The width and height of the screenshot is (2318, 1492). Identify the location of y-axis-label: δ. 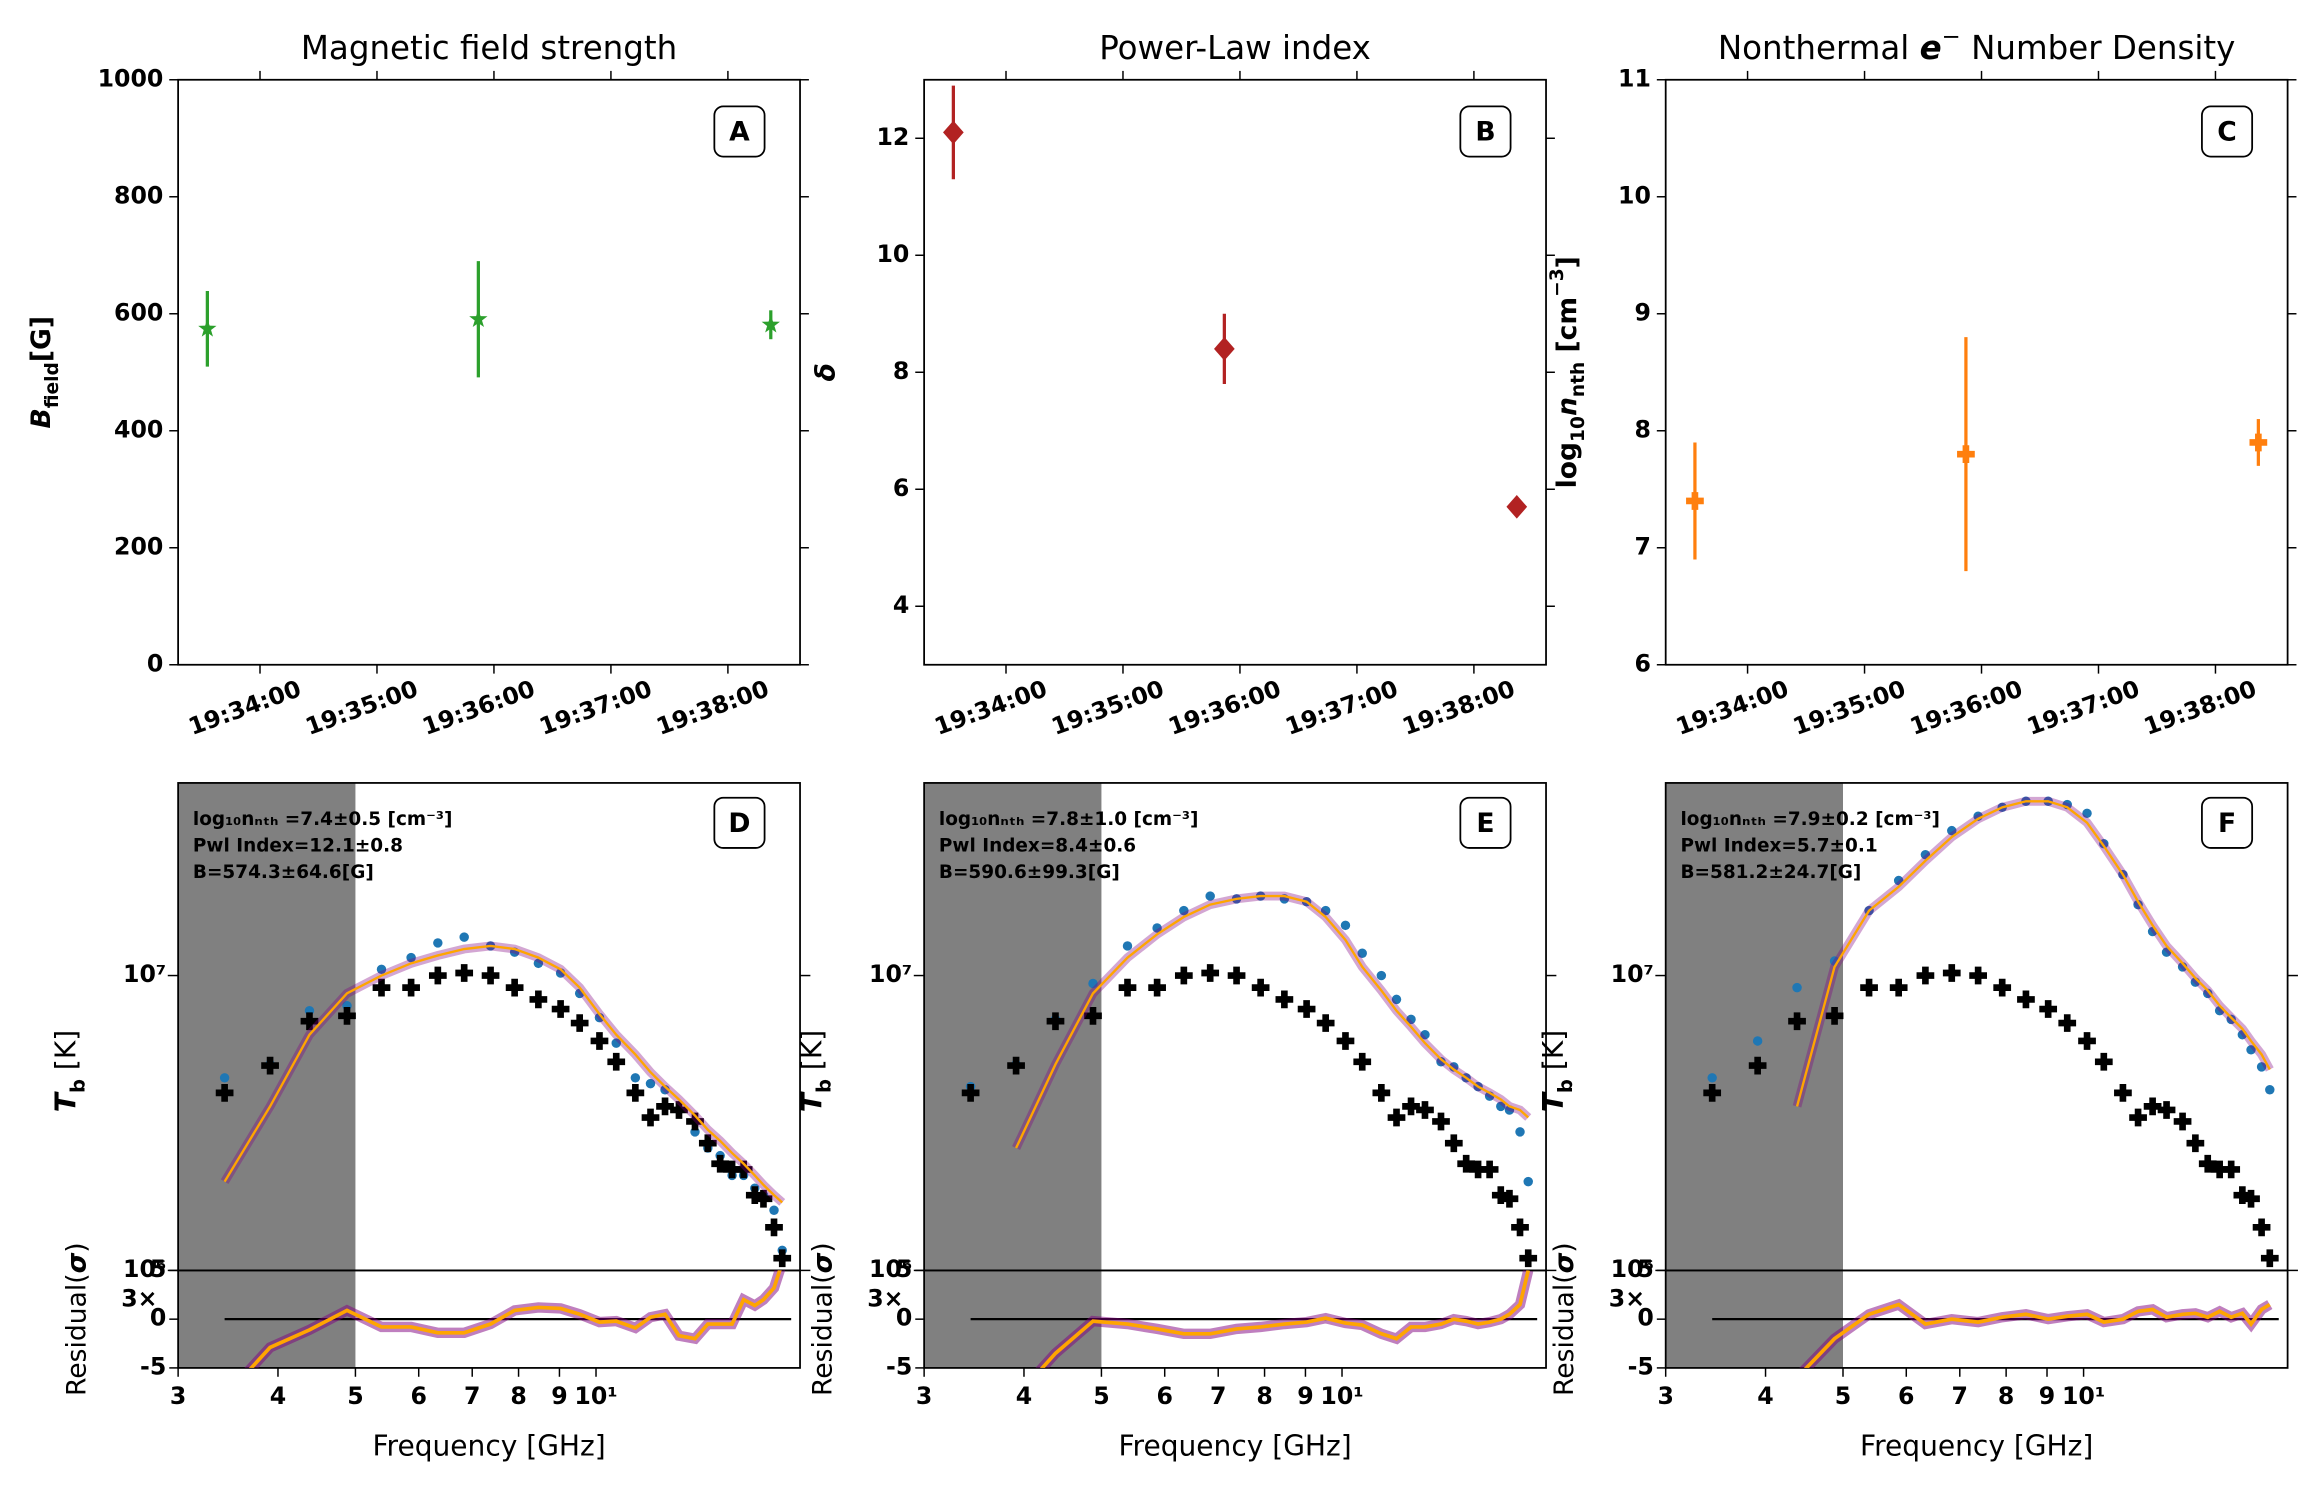
(825, 372).